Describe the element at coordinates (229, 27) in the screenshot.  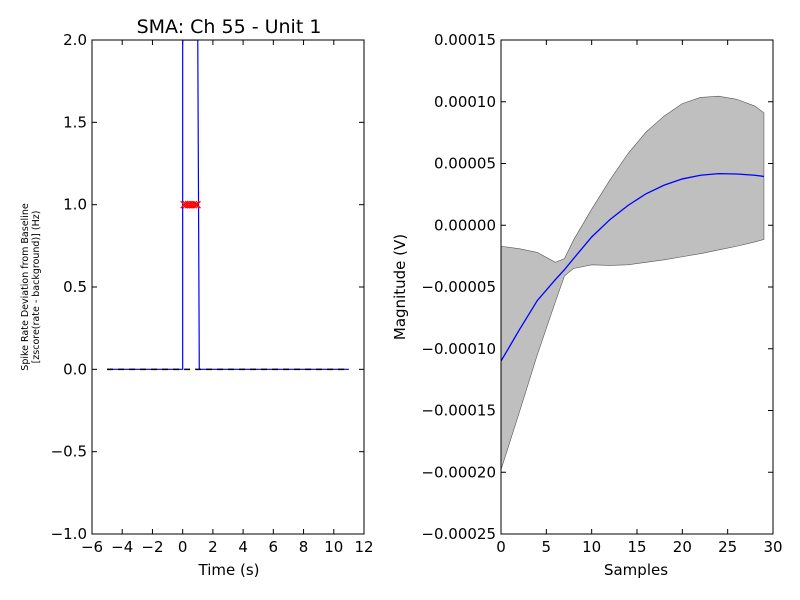
I see `chart-title: SMA: Ch 55 - Unit 1` at that location.